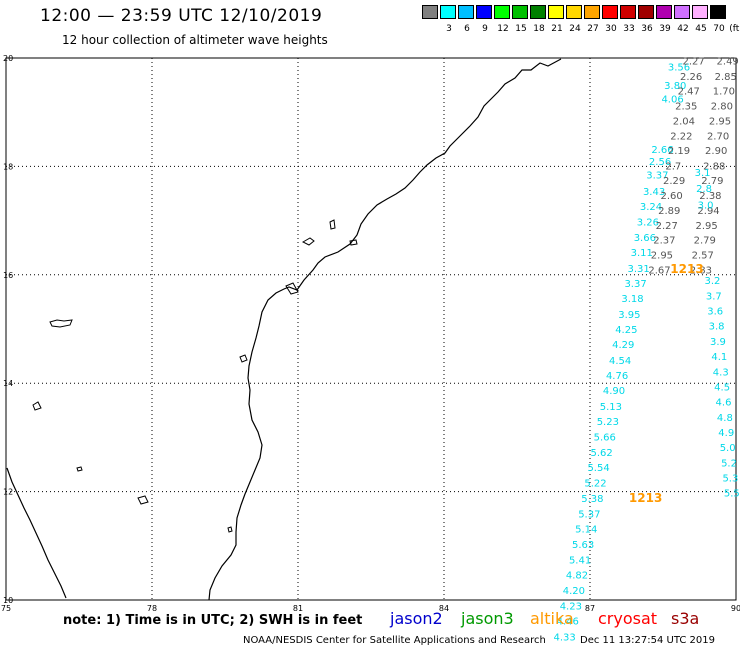 This screenshot has height=650, width=740. Describe the element at coordinates (719, 357) in the screenshot. I see `wave-height-label: 4.1` at that location.